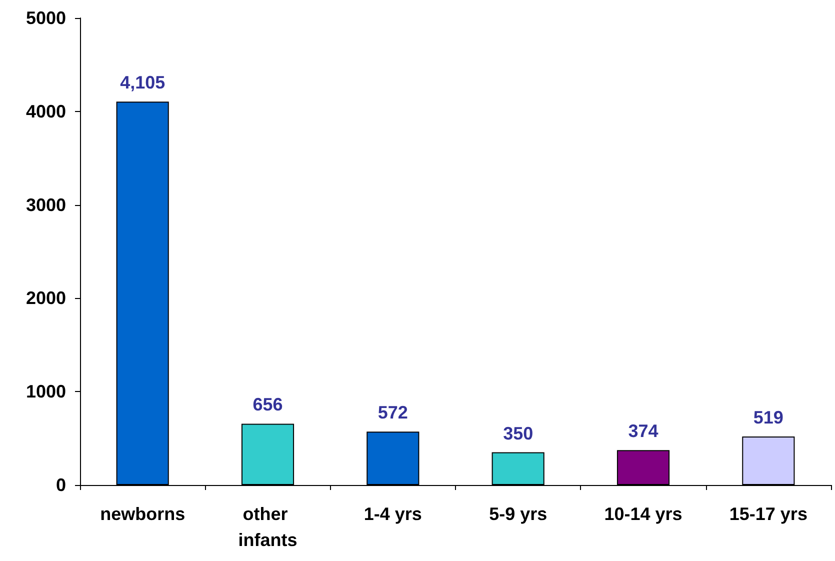  Describe the element at coordinates (143, 514) in the screenshot. I see `x-tick-label: newborns` at that location.